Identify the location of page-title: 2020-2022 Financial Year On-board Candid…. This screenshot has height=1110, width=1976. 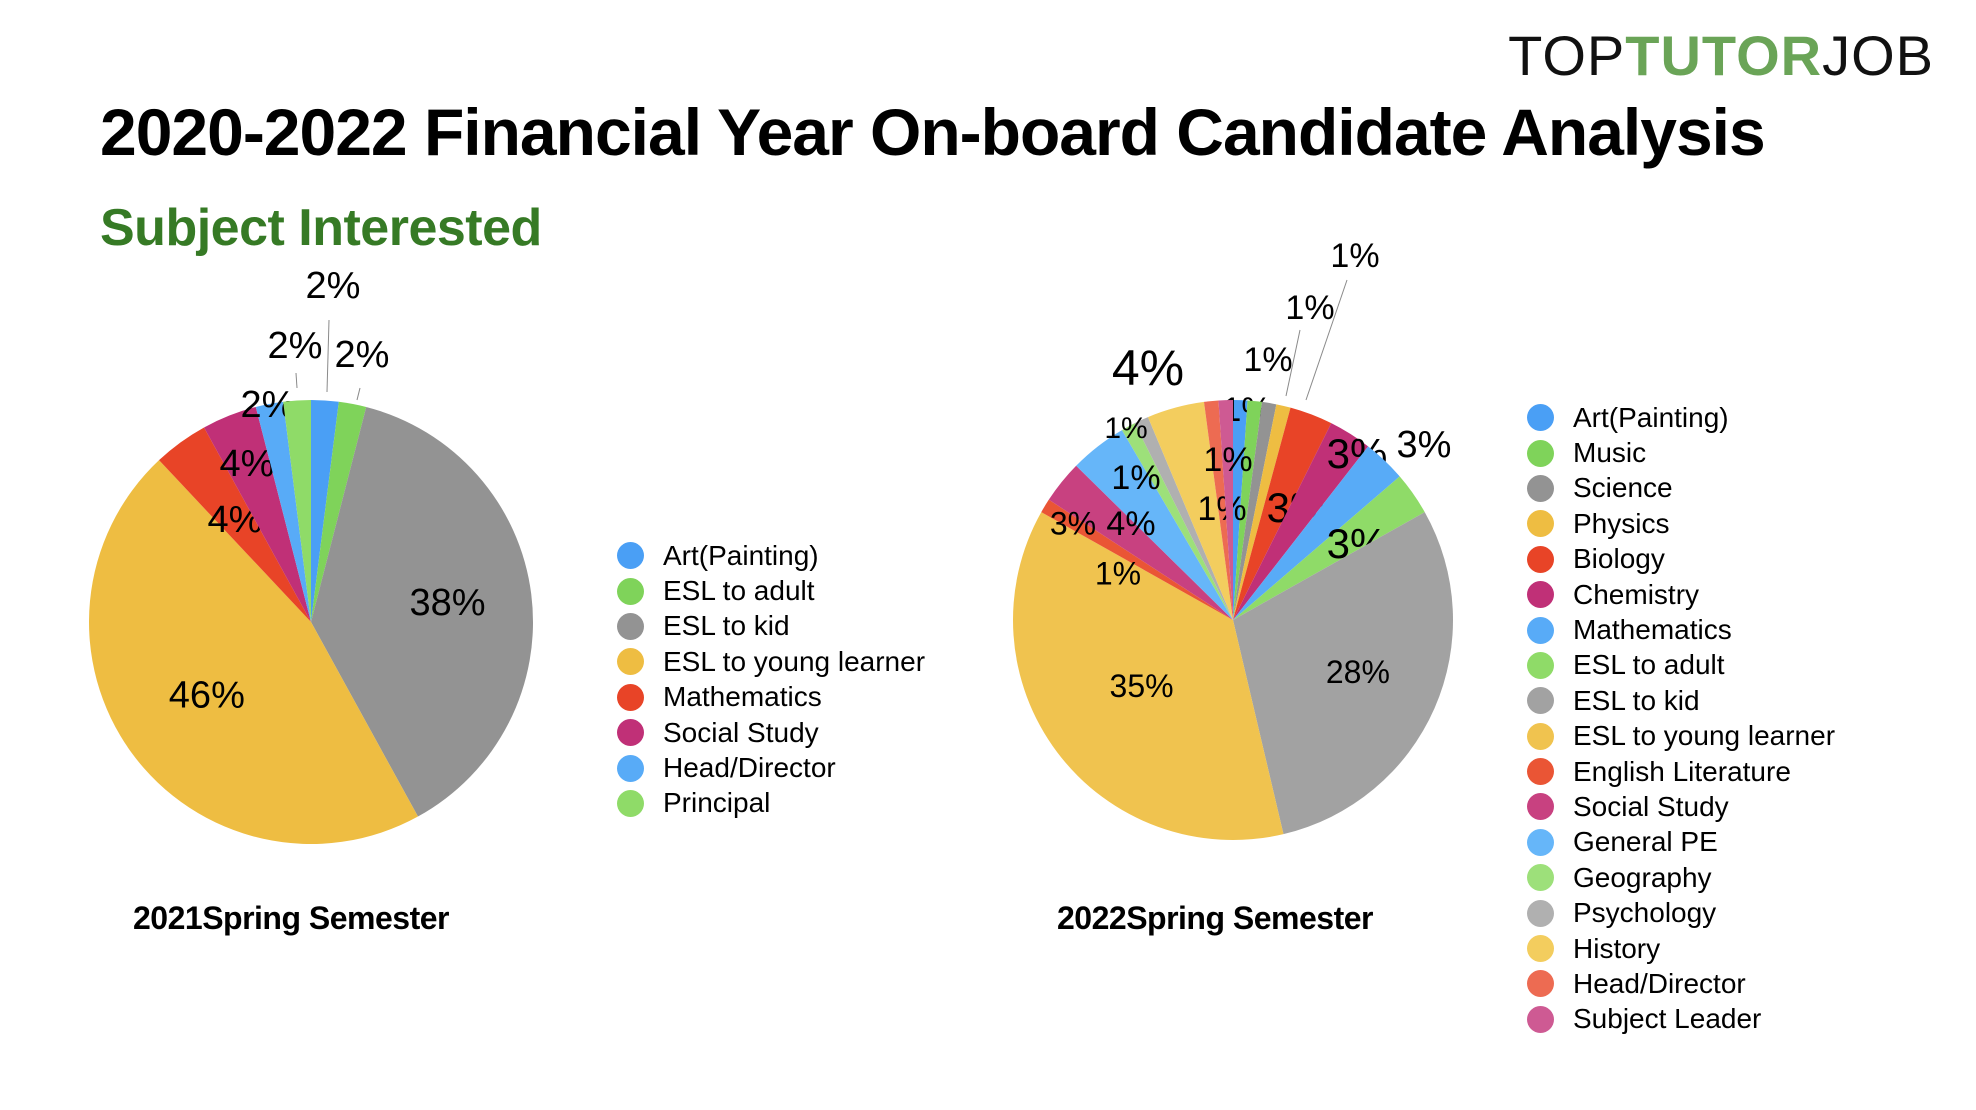
(933, 132).